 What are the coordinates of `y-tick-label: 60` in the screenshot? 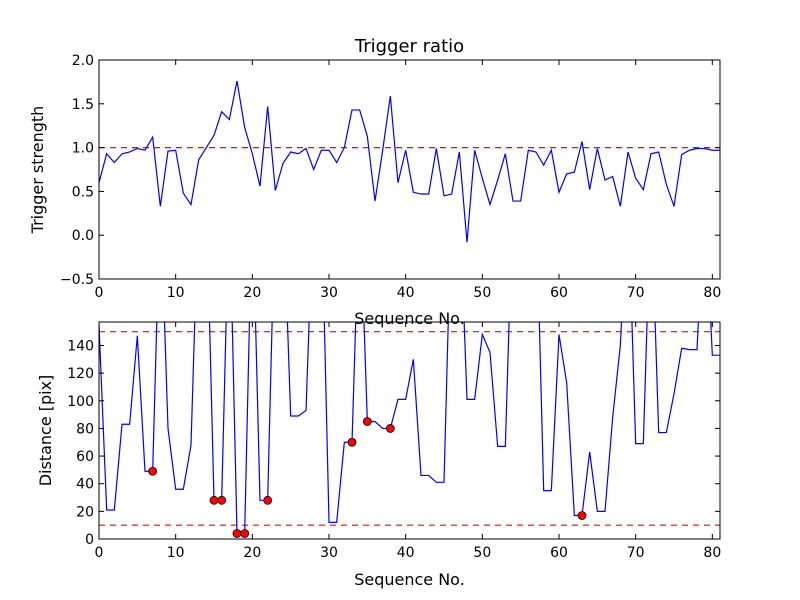 It's located at (85, 457).